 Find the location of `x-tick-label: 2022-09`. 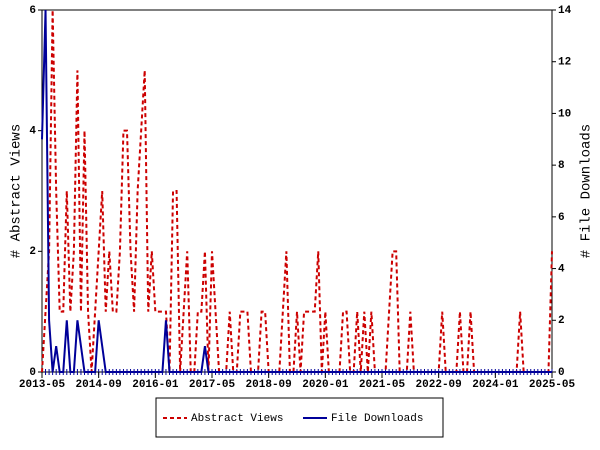

x-tick-label: 2022-09 is located at coordinates (439, 385).